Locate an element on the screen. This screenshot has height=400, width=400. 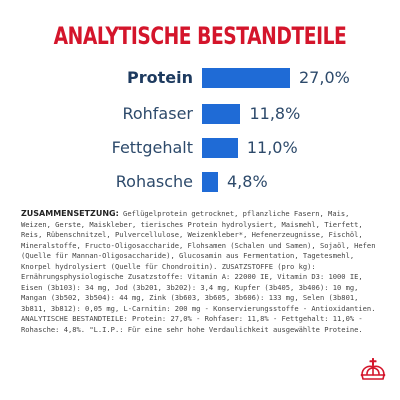
page-title: ANALYTISCHE BESTANDTEILE is located at coordinates (200, 36).